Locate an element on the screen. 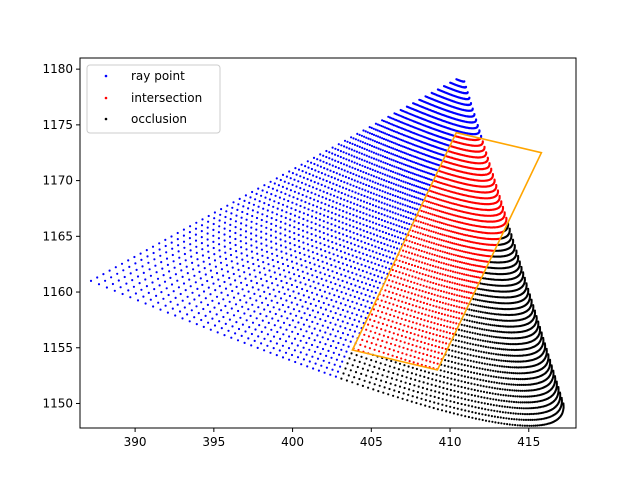 The width and height of the screenshot is (640, 480). y-tick-label: 1165 is located at coordinates (57, 236).